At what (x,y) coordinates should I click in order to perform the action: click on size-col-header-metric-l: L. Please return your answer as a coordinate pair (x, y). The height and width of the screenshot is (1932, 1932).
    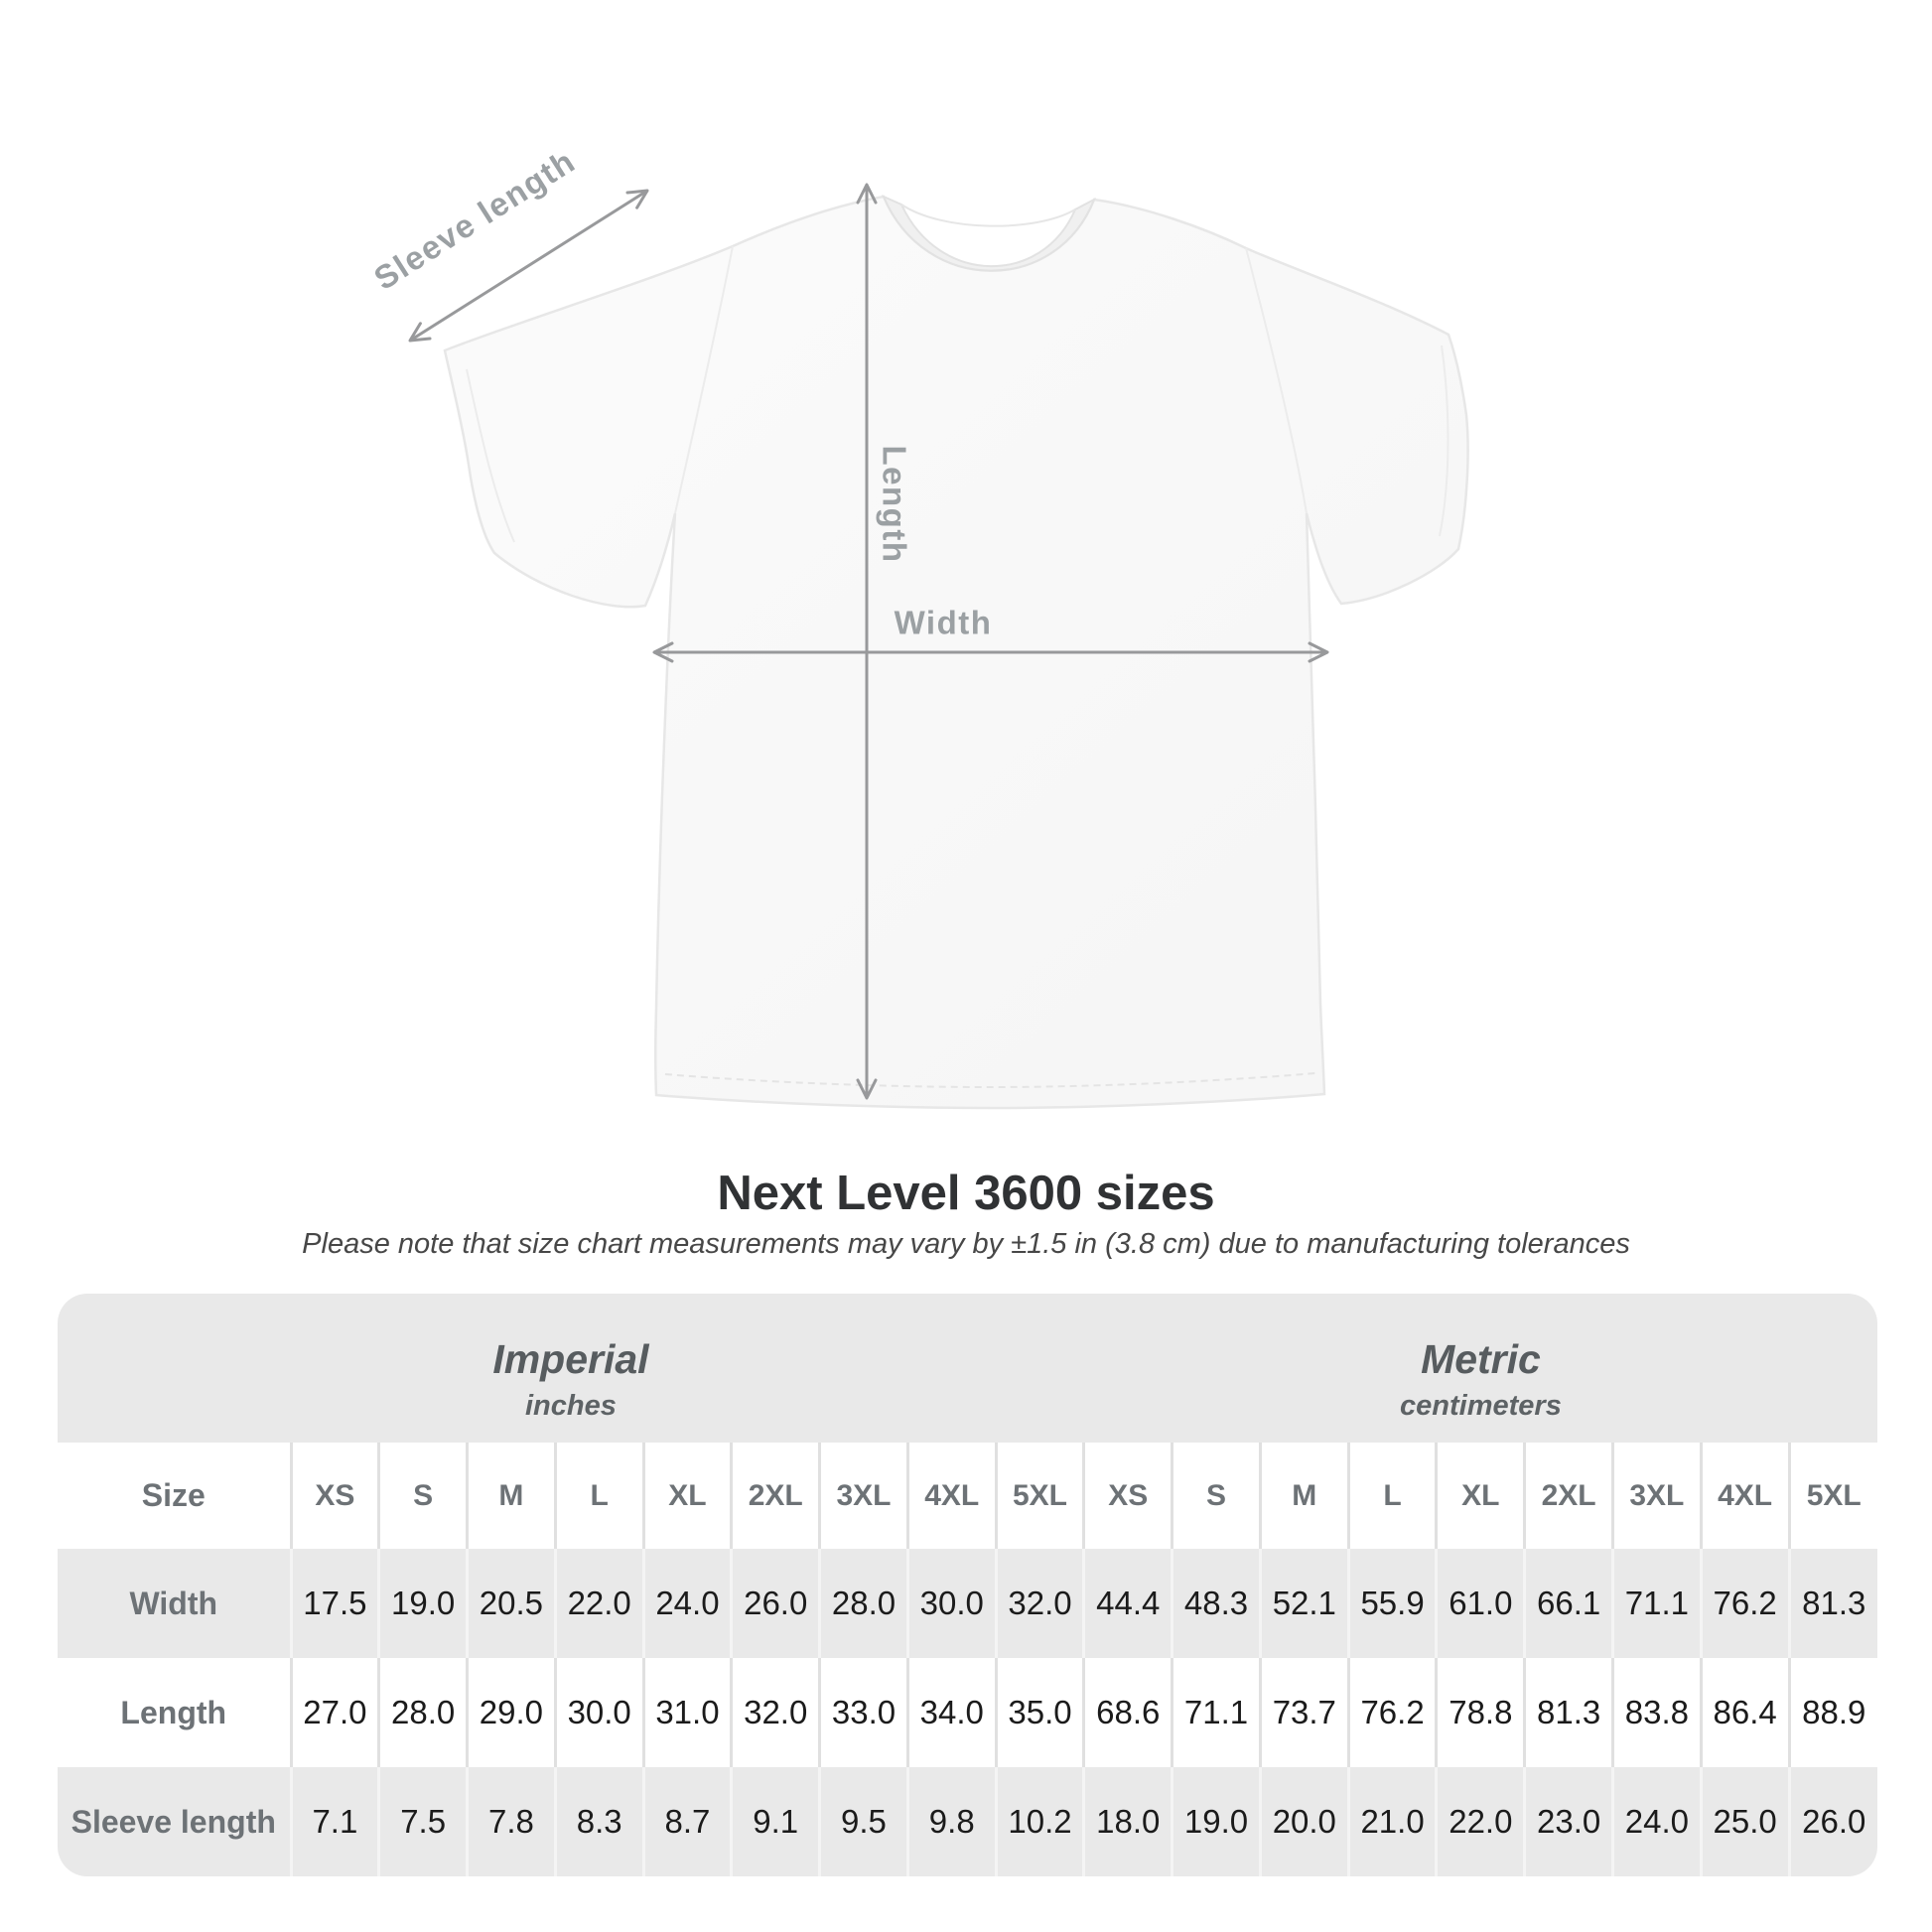
    Looking at the image, I should click on (1392, 1496).